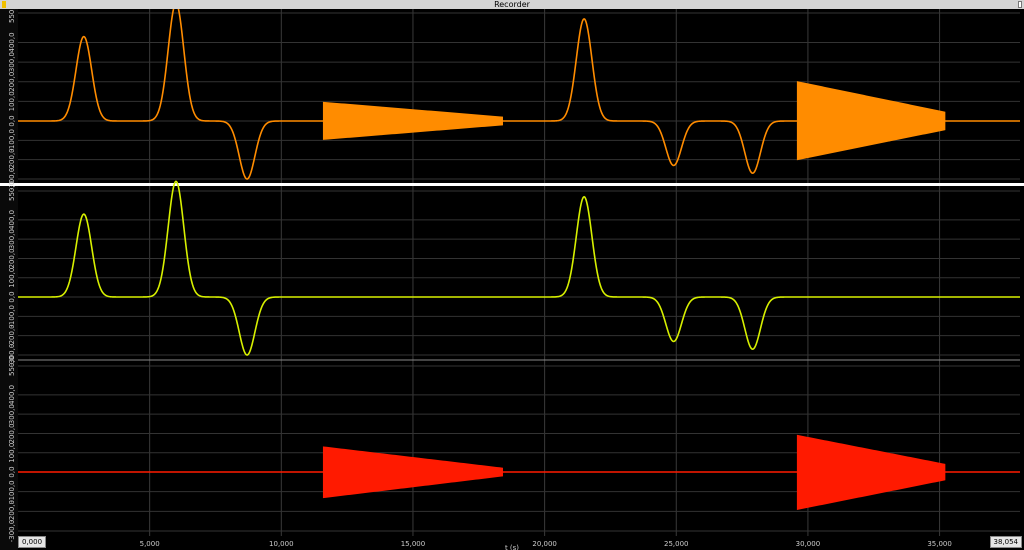 The image size is (1024, 550). What do you see at coordinates (32, 542) in the screenshot?
I see `x-start-value: 0,000` at bounding box center [32, 542].